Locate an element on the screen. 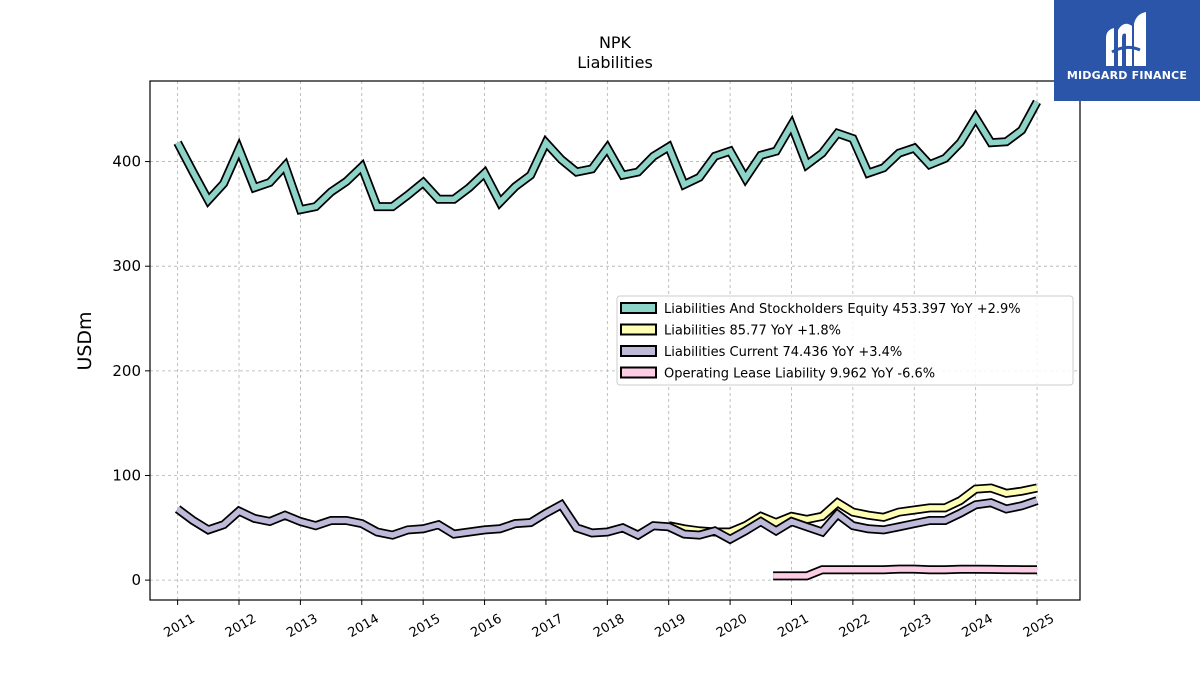 This screenshot has height=675, width=1200. chart-title: NPK is located at coordinates (615, 42).